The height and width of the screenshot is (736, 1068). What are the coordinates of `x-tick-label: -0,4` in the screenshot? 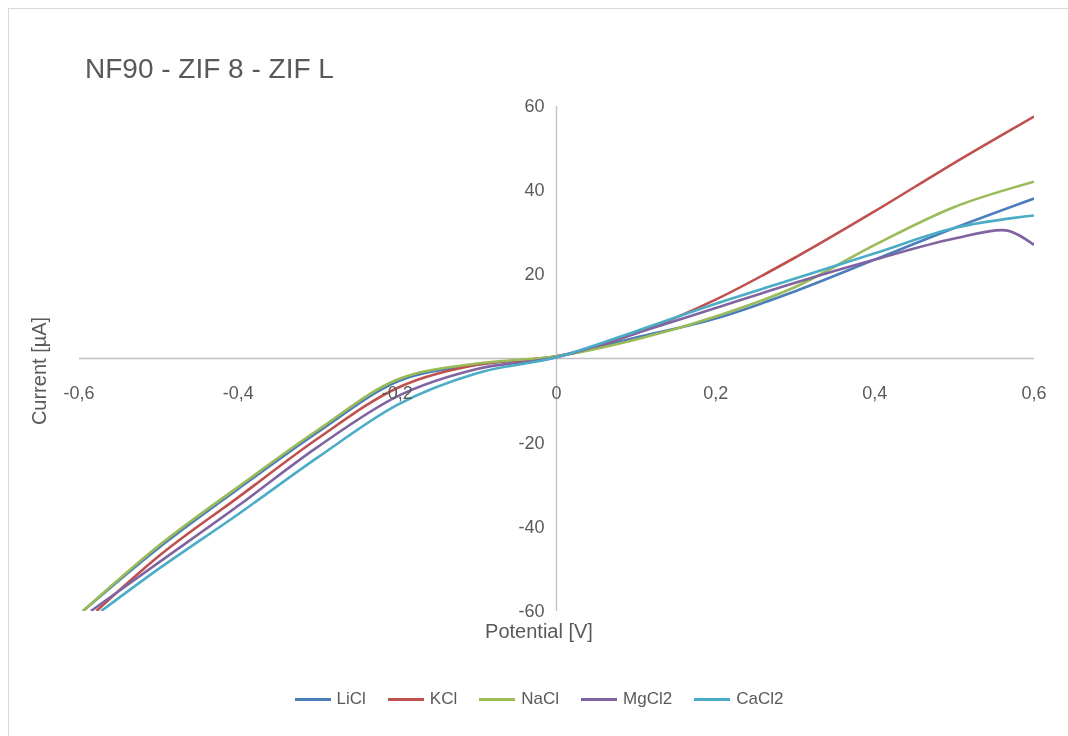 It's located at (238, 392).